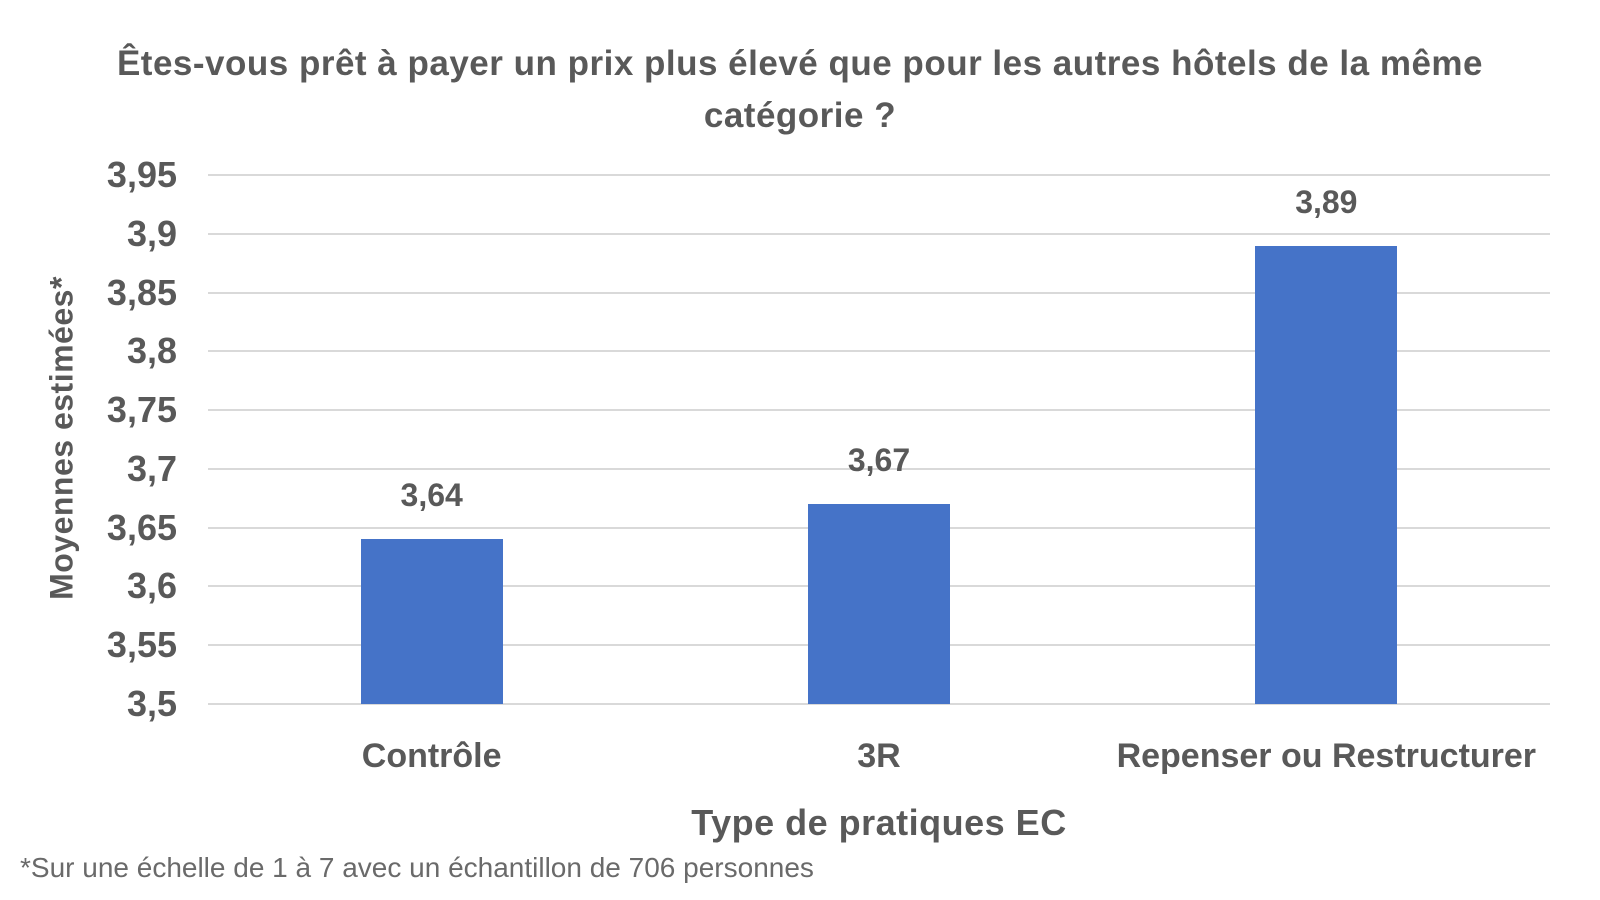 This screenshot has width=1600, height=900. I want to click on y-tick-label: 3,5, so click(151, 703).